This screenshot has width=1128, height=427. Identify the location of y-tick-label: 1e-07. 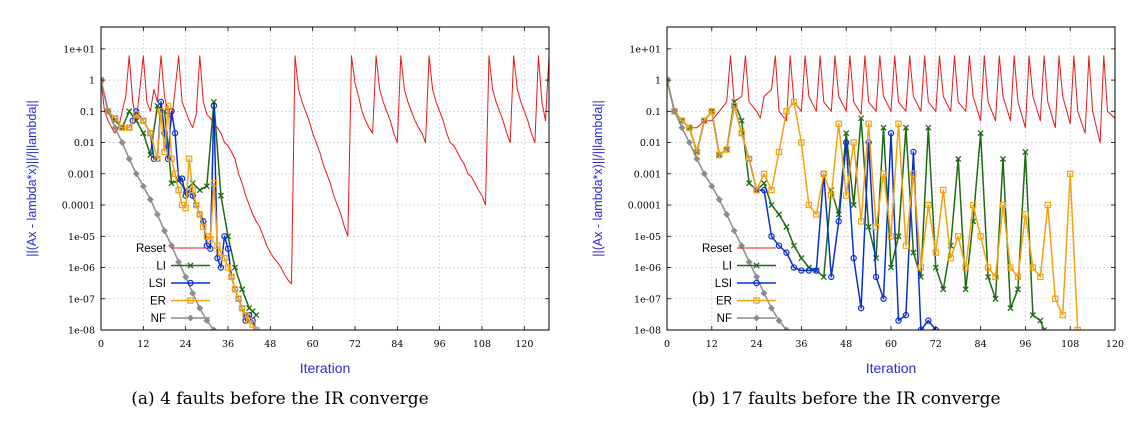
(647, 299).